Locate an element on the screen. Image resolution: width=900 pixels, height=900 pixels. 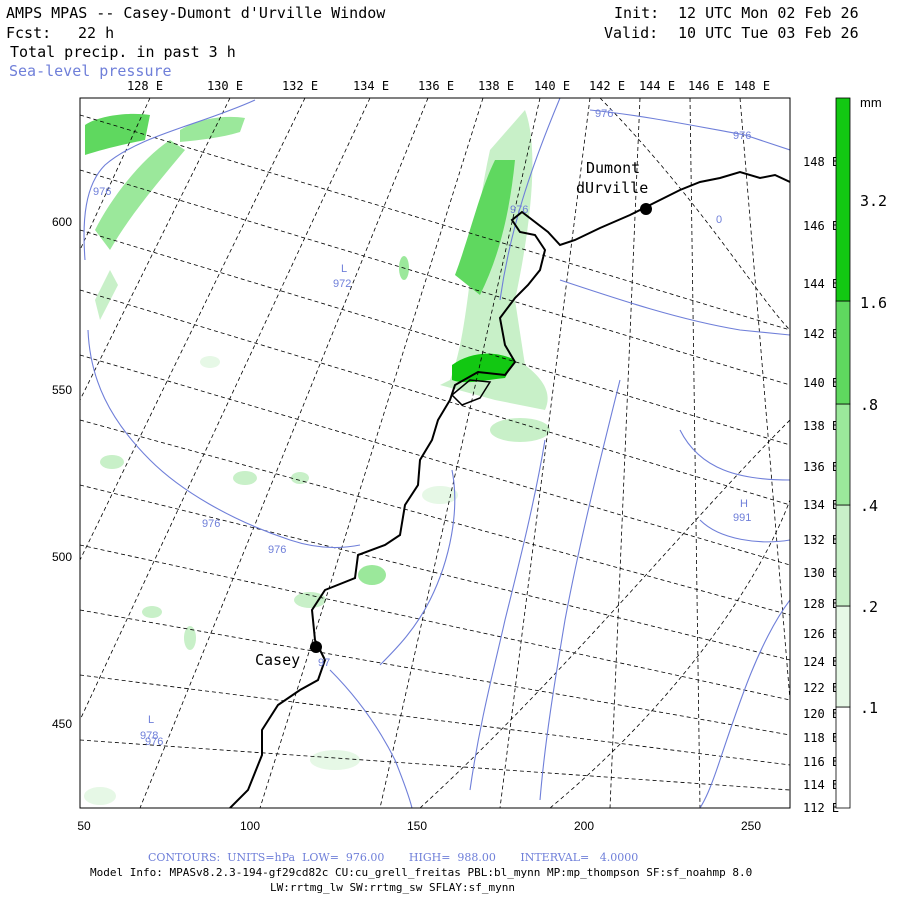
top-tick-label: 138 E is located at coordinates (496, 86).